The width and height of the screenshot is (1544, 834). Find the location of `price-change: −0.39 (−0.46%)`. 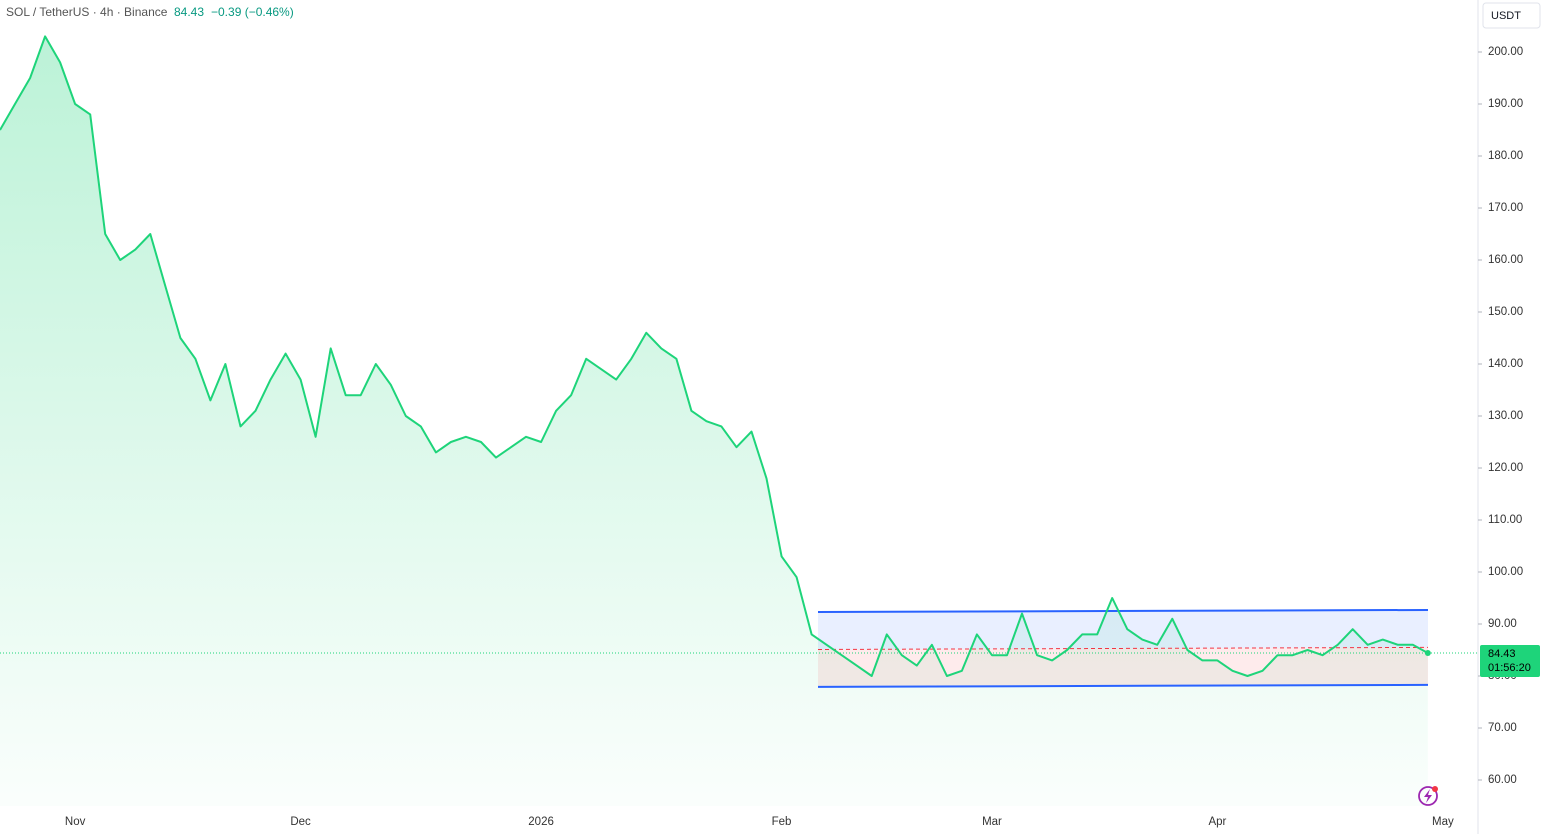

price-change: −0.39 (−0.46%) is located at coordinates (252, 12).